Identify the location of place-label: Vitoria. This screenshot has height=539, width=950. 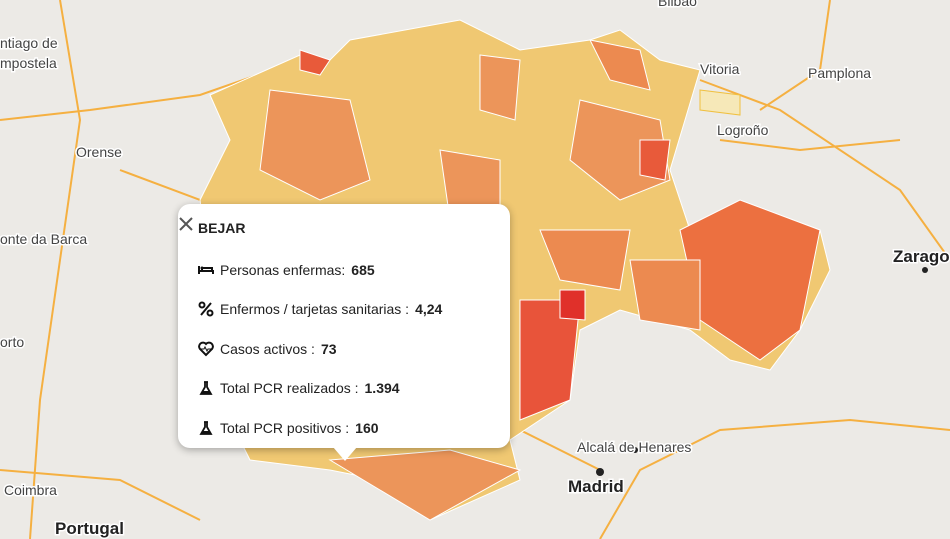
(720, 69).